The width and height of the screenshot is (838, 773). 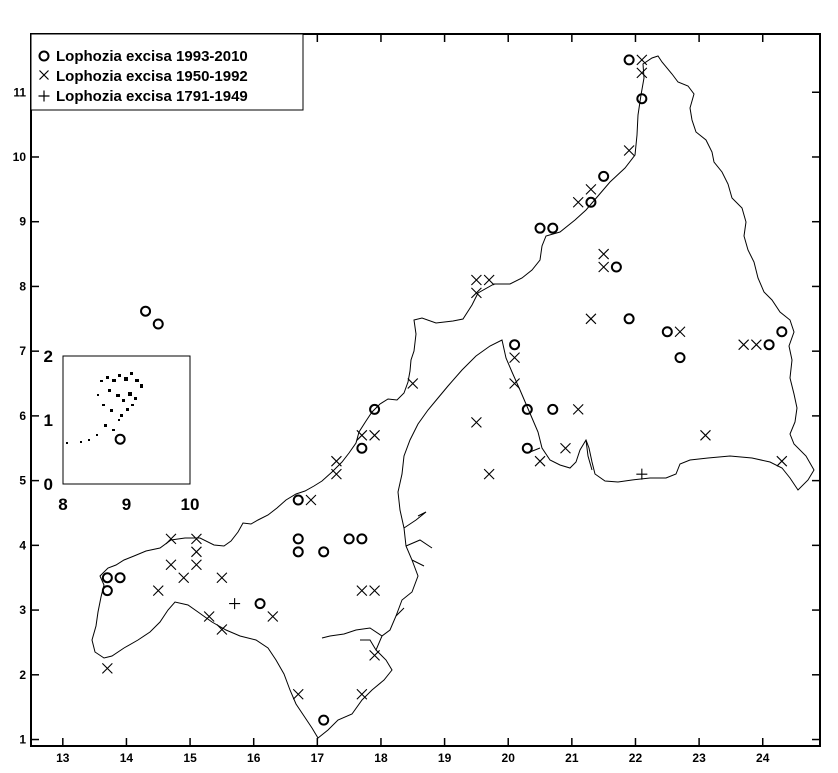 I want to click on y-tick-label: 4, so click(x=22, y=545).